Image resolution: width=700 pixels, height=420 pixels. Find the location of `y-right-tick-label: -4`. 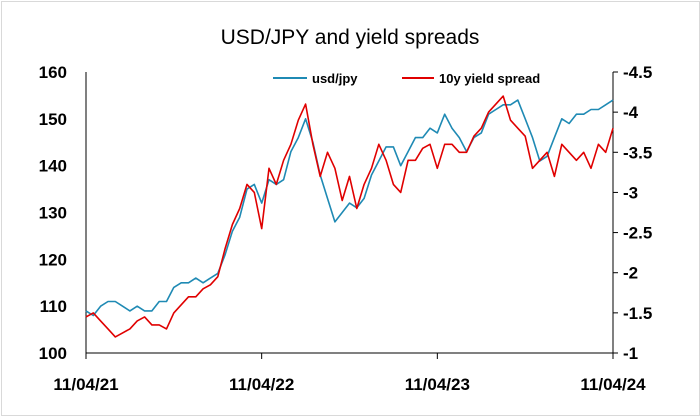

y-right-tick-label: -4 is located at coordinates (631, 112).